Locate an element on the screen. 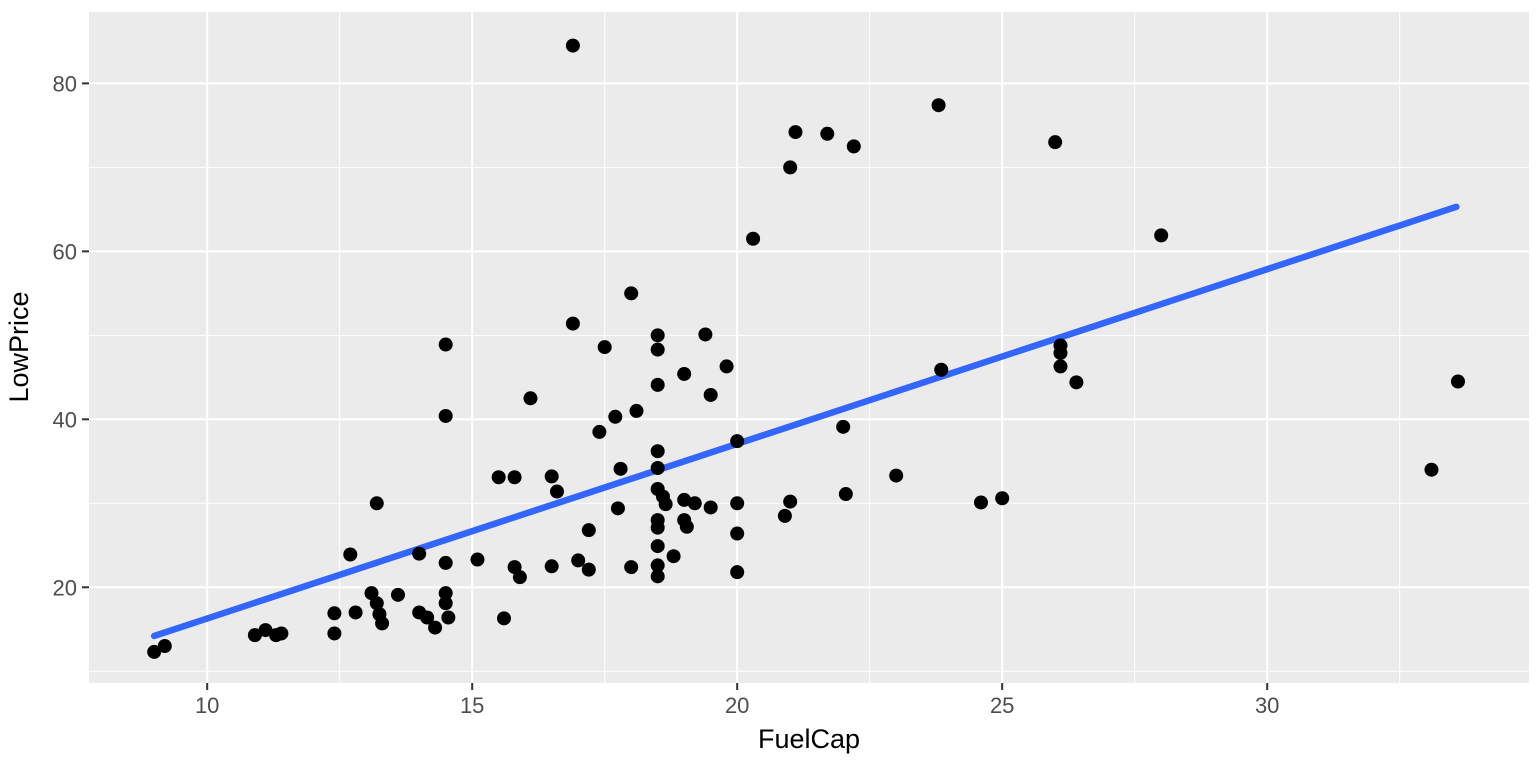  x-axis-title: FuelCap is located at coordinates (809, 739).